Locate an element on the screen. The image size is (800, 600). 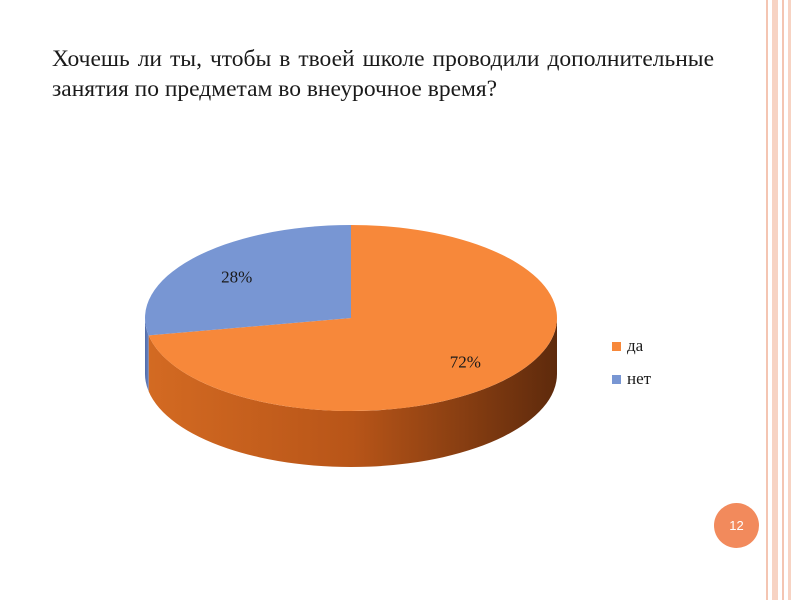
data-label-net: 28% is located at coordinates (236, 276).